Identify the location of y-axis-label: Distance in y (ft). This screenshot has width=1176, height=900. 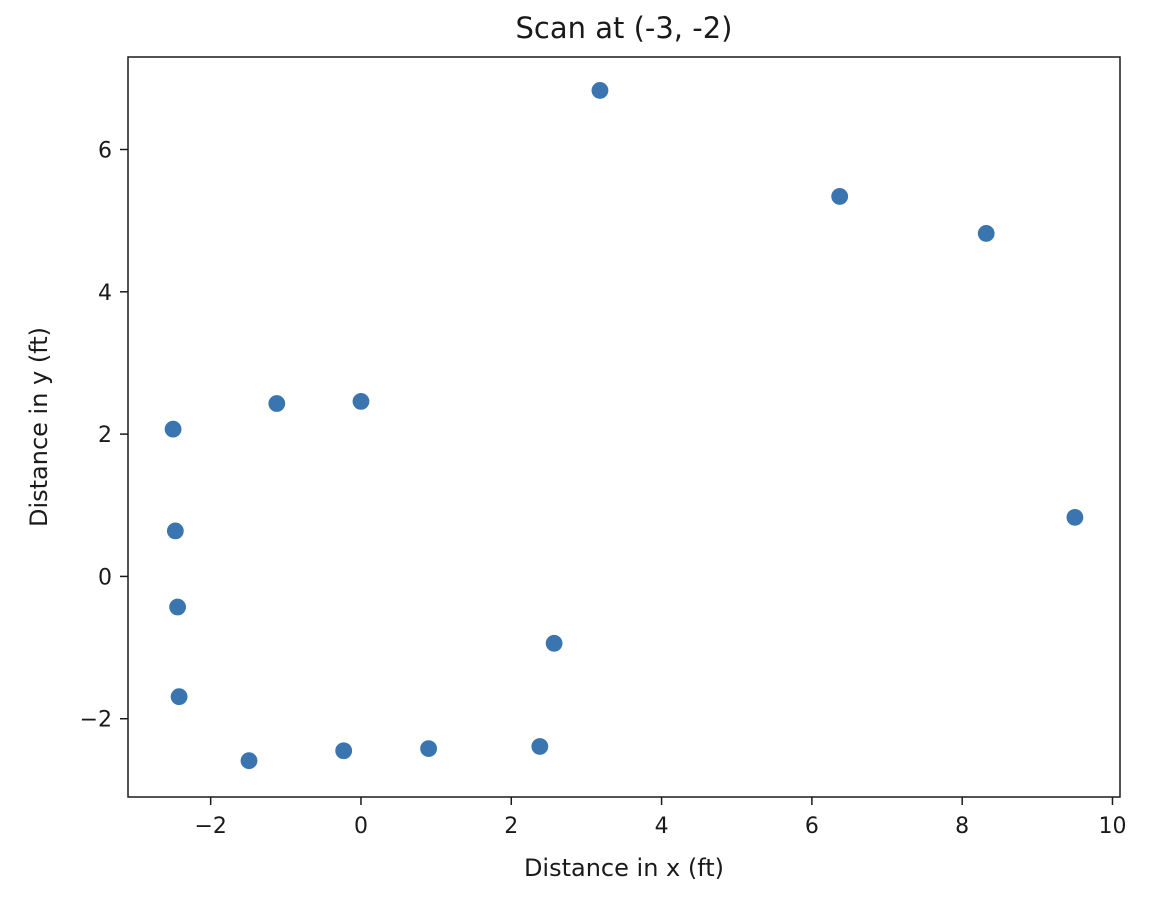
(39, 427).